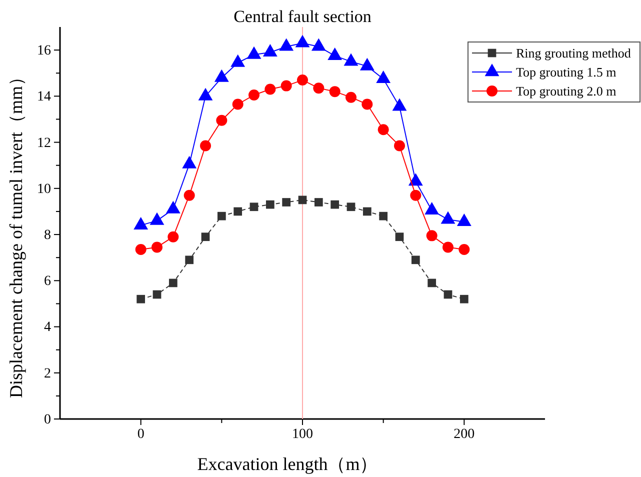 This screenshot has height=477, width=641. I want to click on y-tick-label: 10, so click(44, 189).